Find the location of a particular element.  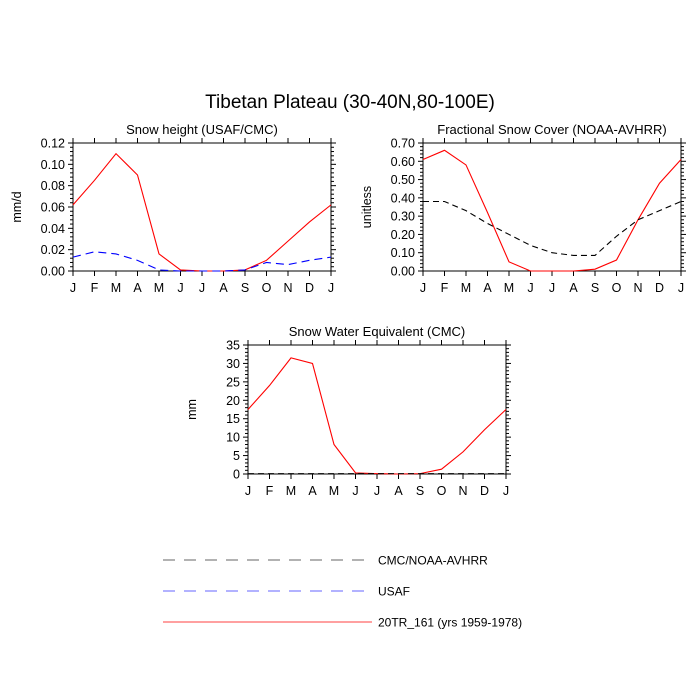

y-tick-label: 5 is located at coordinates (236, 456).